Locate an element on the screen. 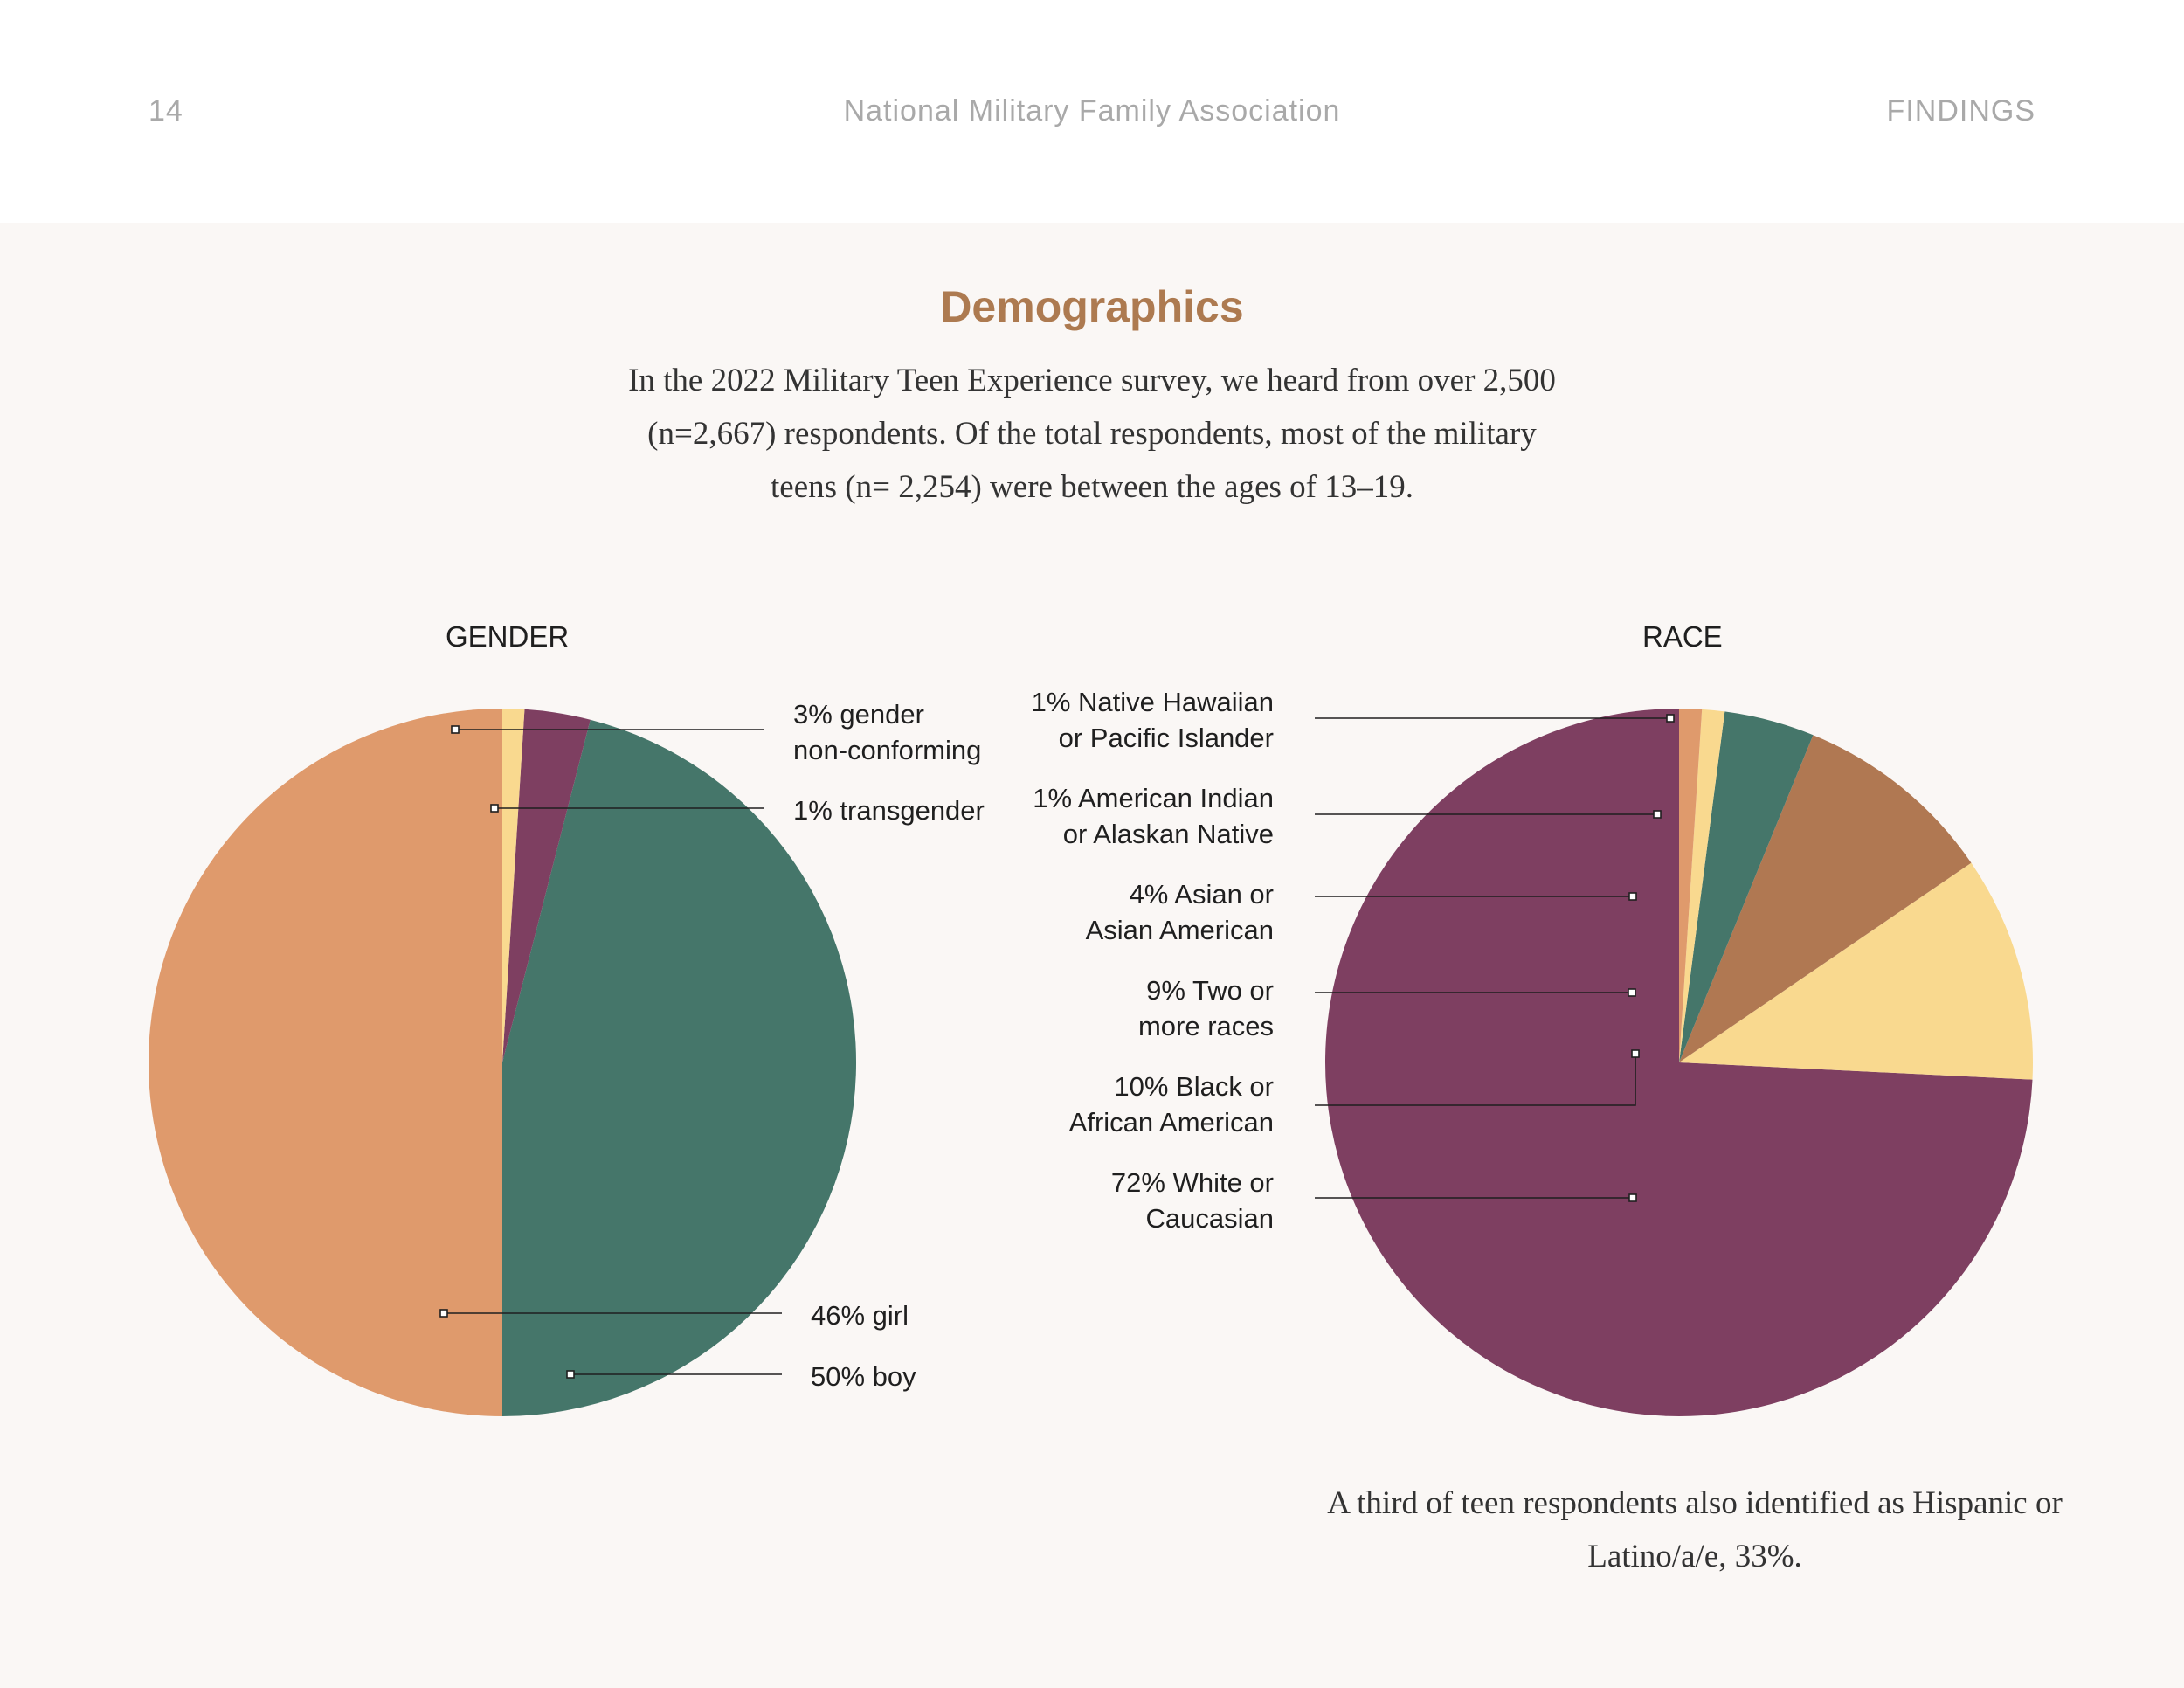  slice-label-line: 10% Black or is located at coordinates (1194, 1086).